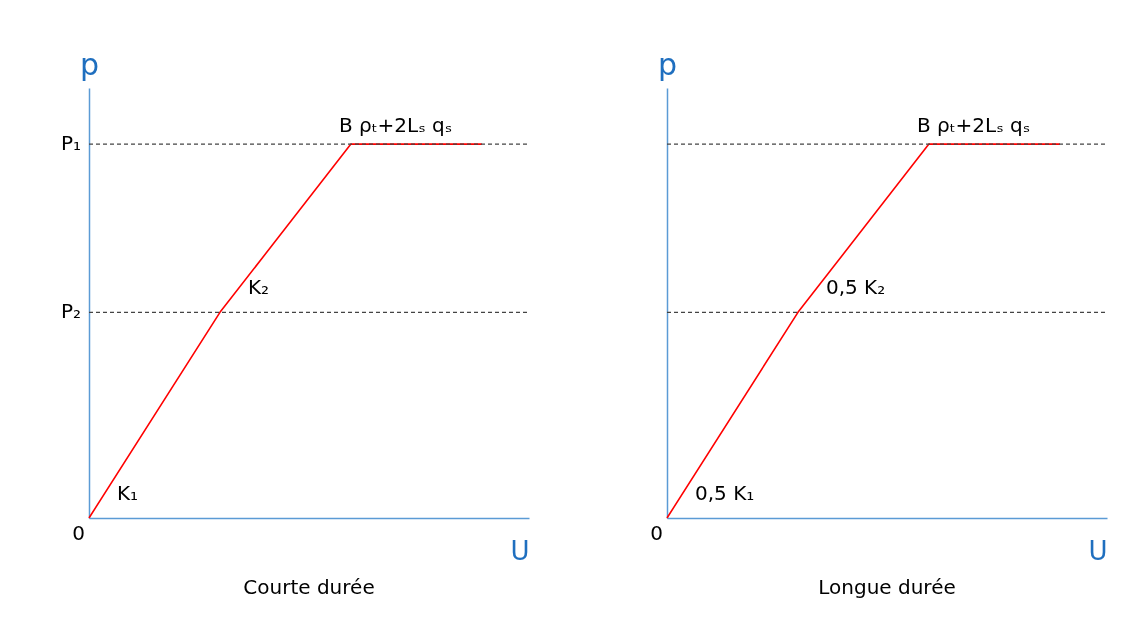  Describe the element at coordinates (887, 587) in the screenshot. I see `text: Longue durée` at that location.